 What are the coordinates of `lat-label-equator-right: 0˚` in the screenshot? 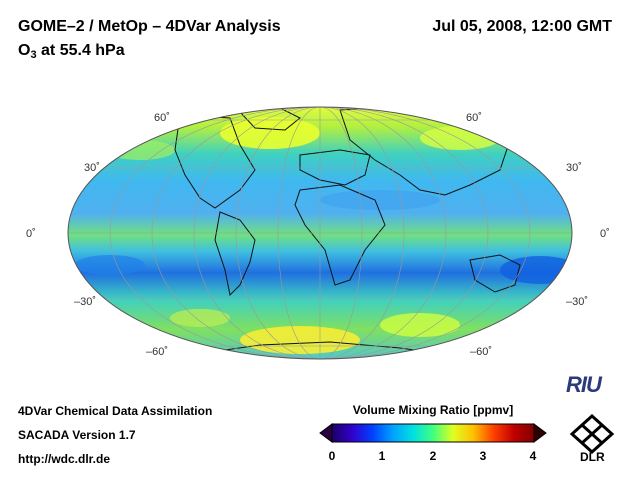 It's located at (605, 234).